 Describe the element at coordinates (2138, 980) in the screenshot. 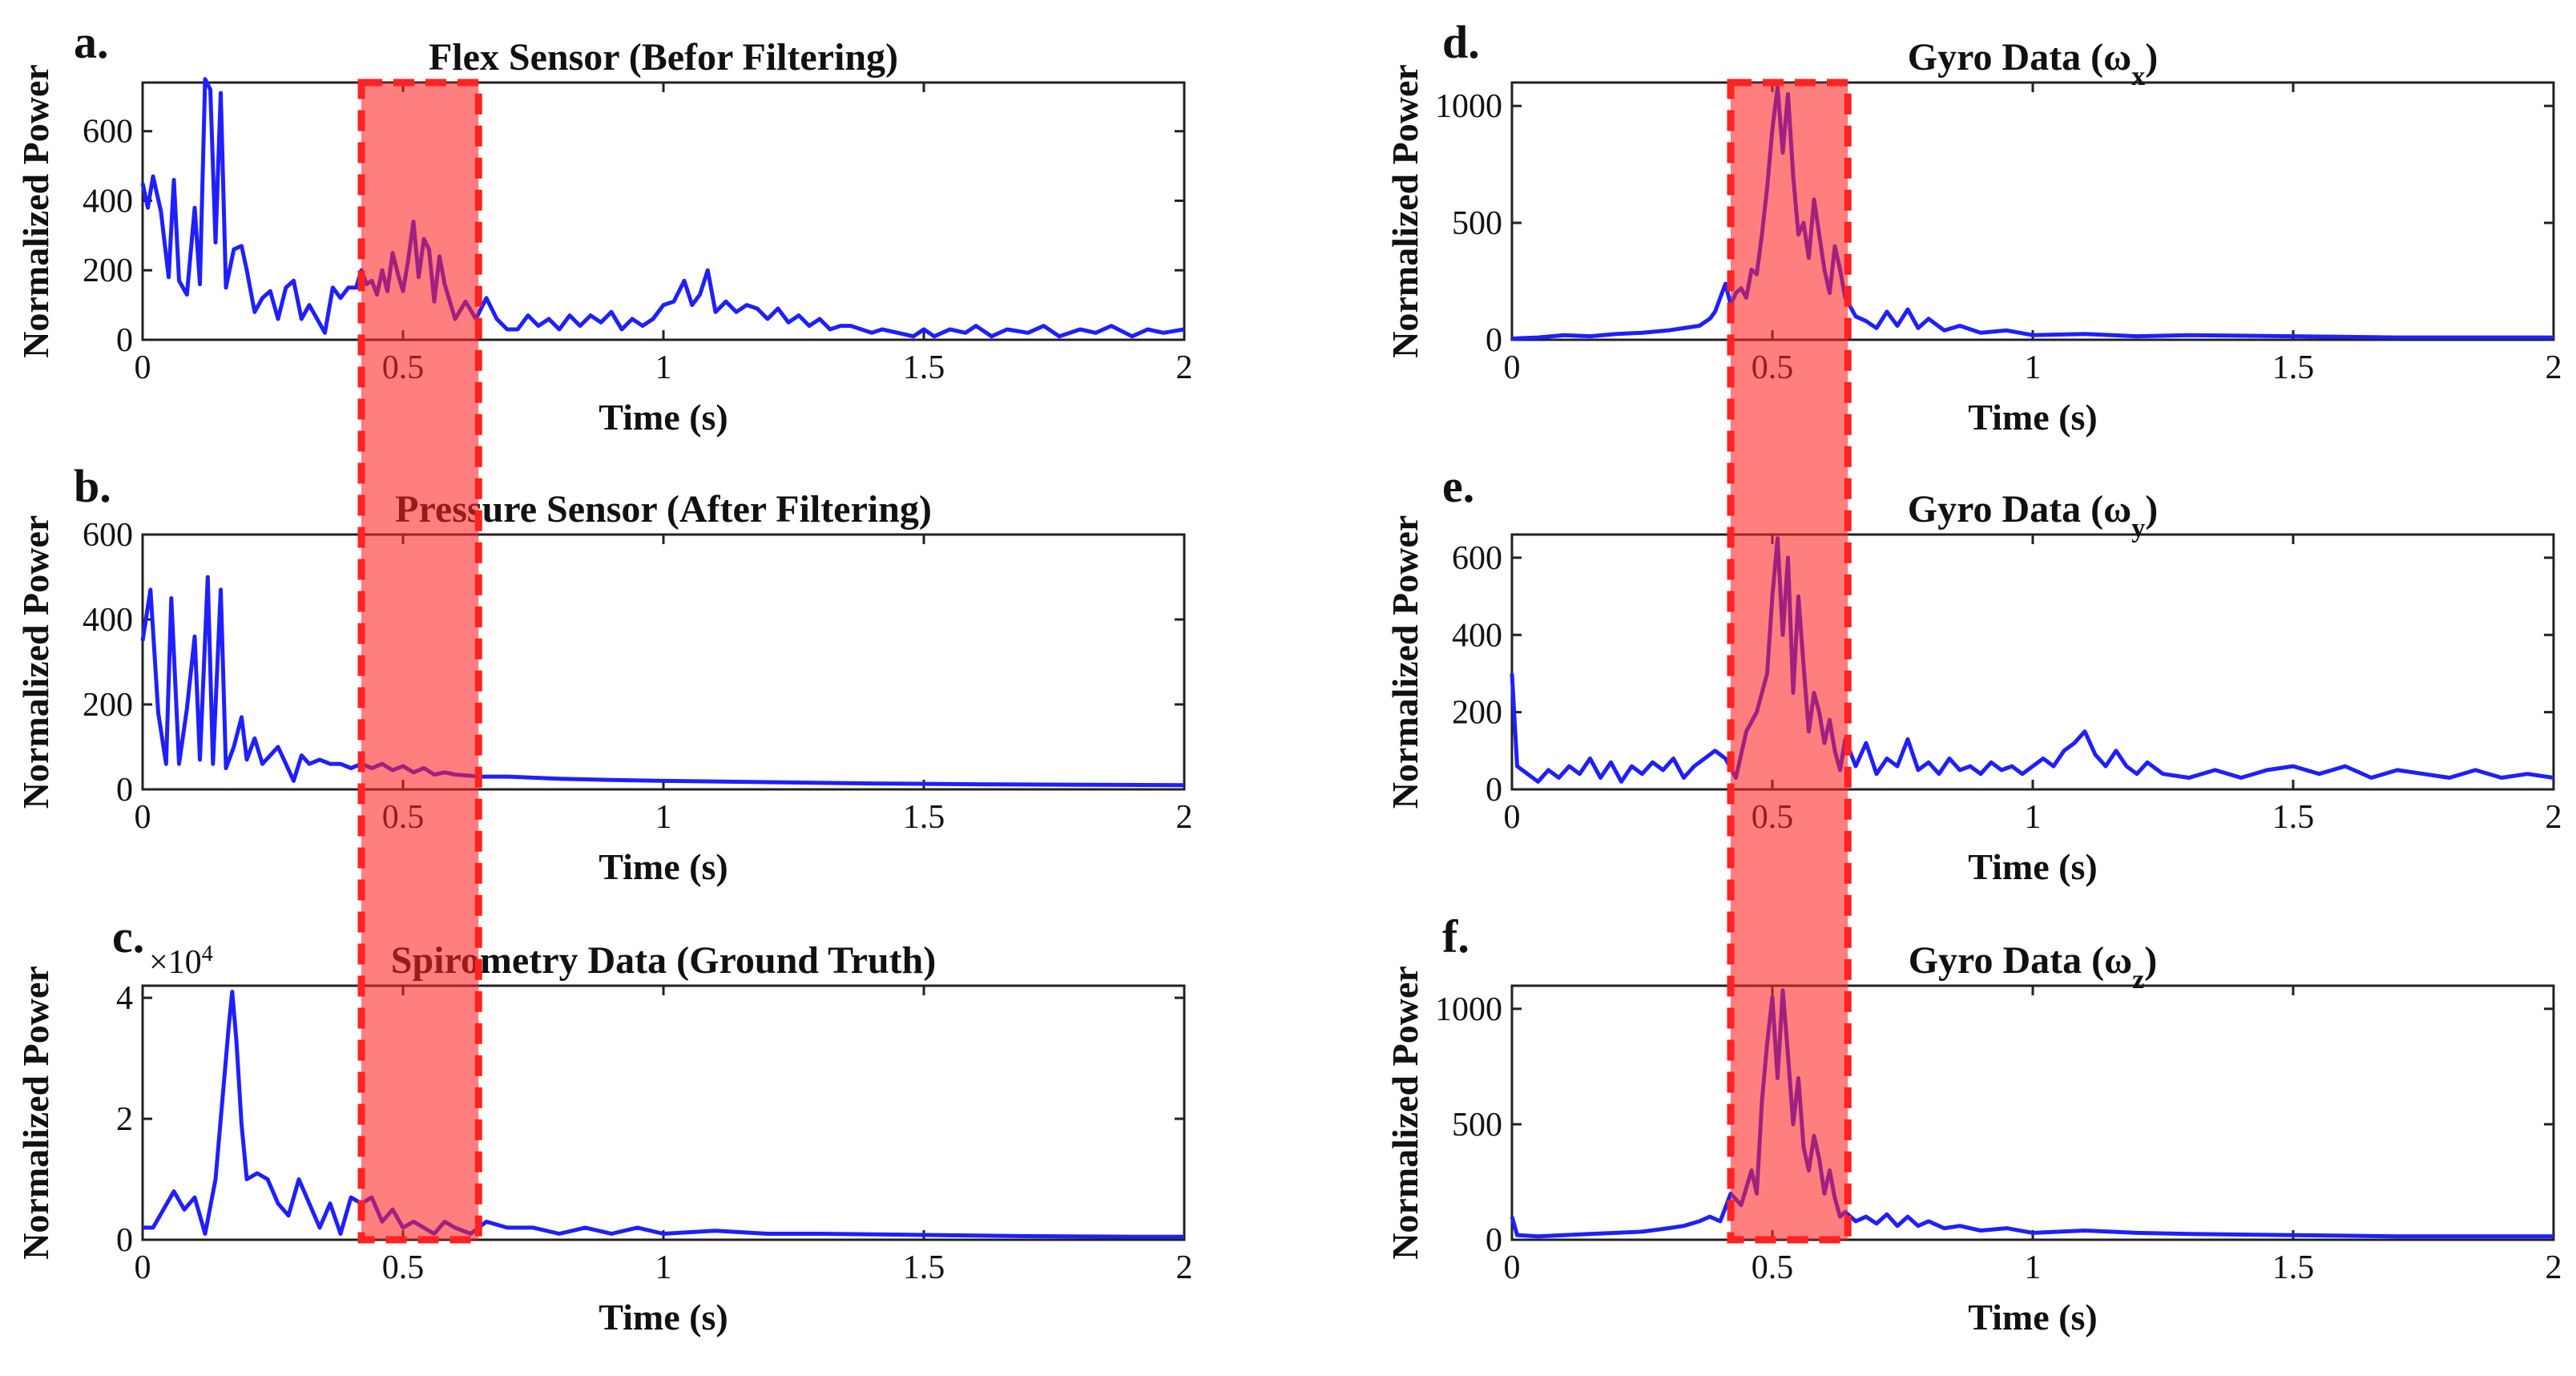

I see `panel-title-subscript: z` at that location.